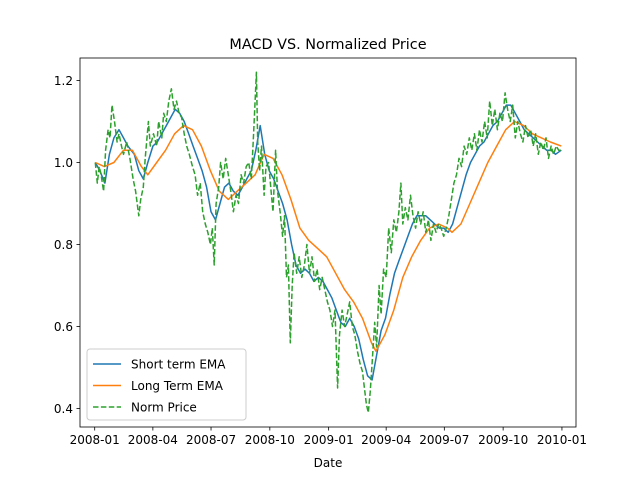 The width and height of the screenshot is (640, 484). I want to click on y-axis-ticks: 0.4 0.6 0.8 1.0 1.2, so click(67, 245).